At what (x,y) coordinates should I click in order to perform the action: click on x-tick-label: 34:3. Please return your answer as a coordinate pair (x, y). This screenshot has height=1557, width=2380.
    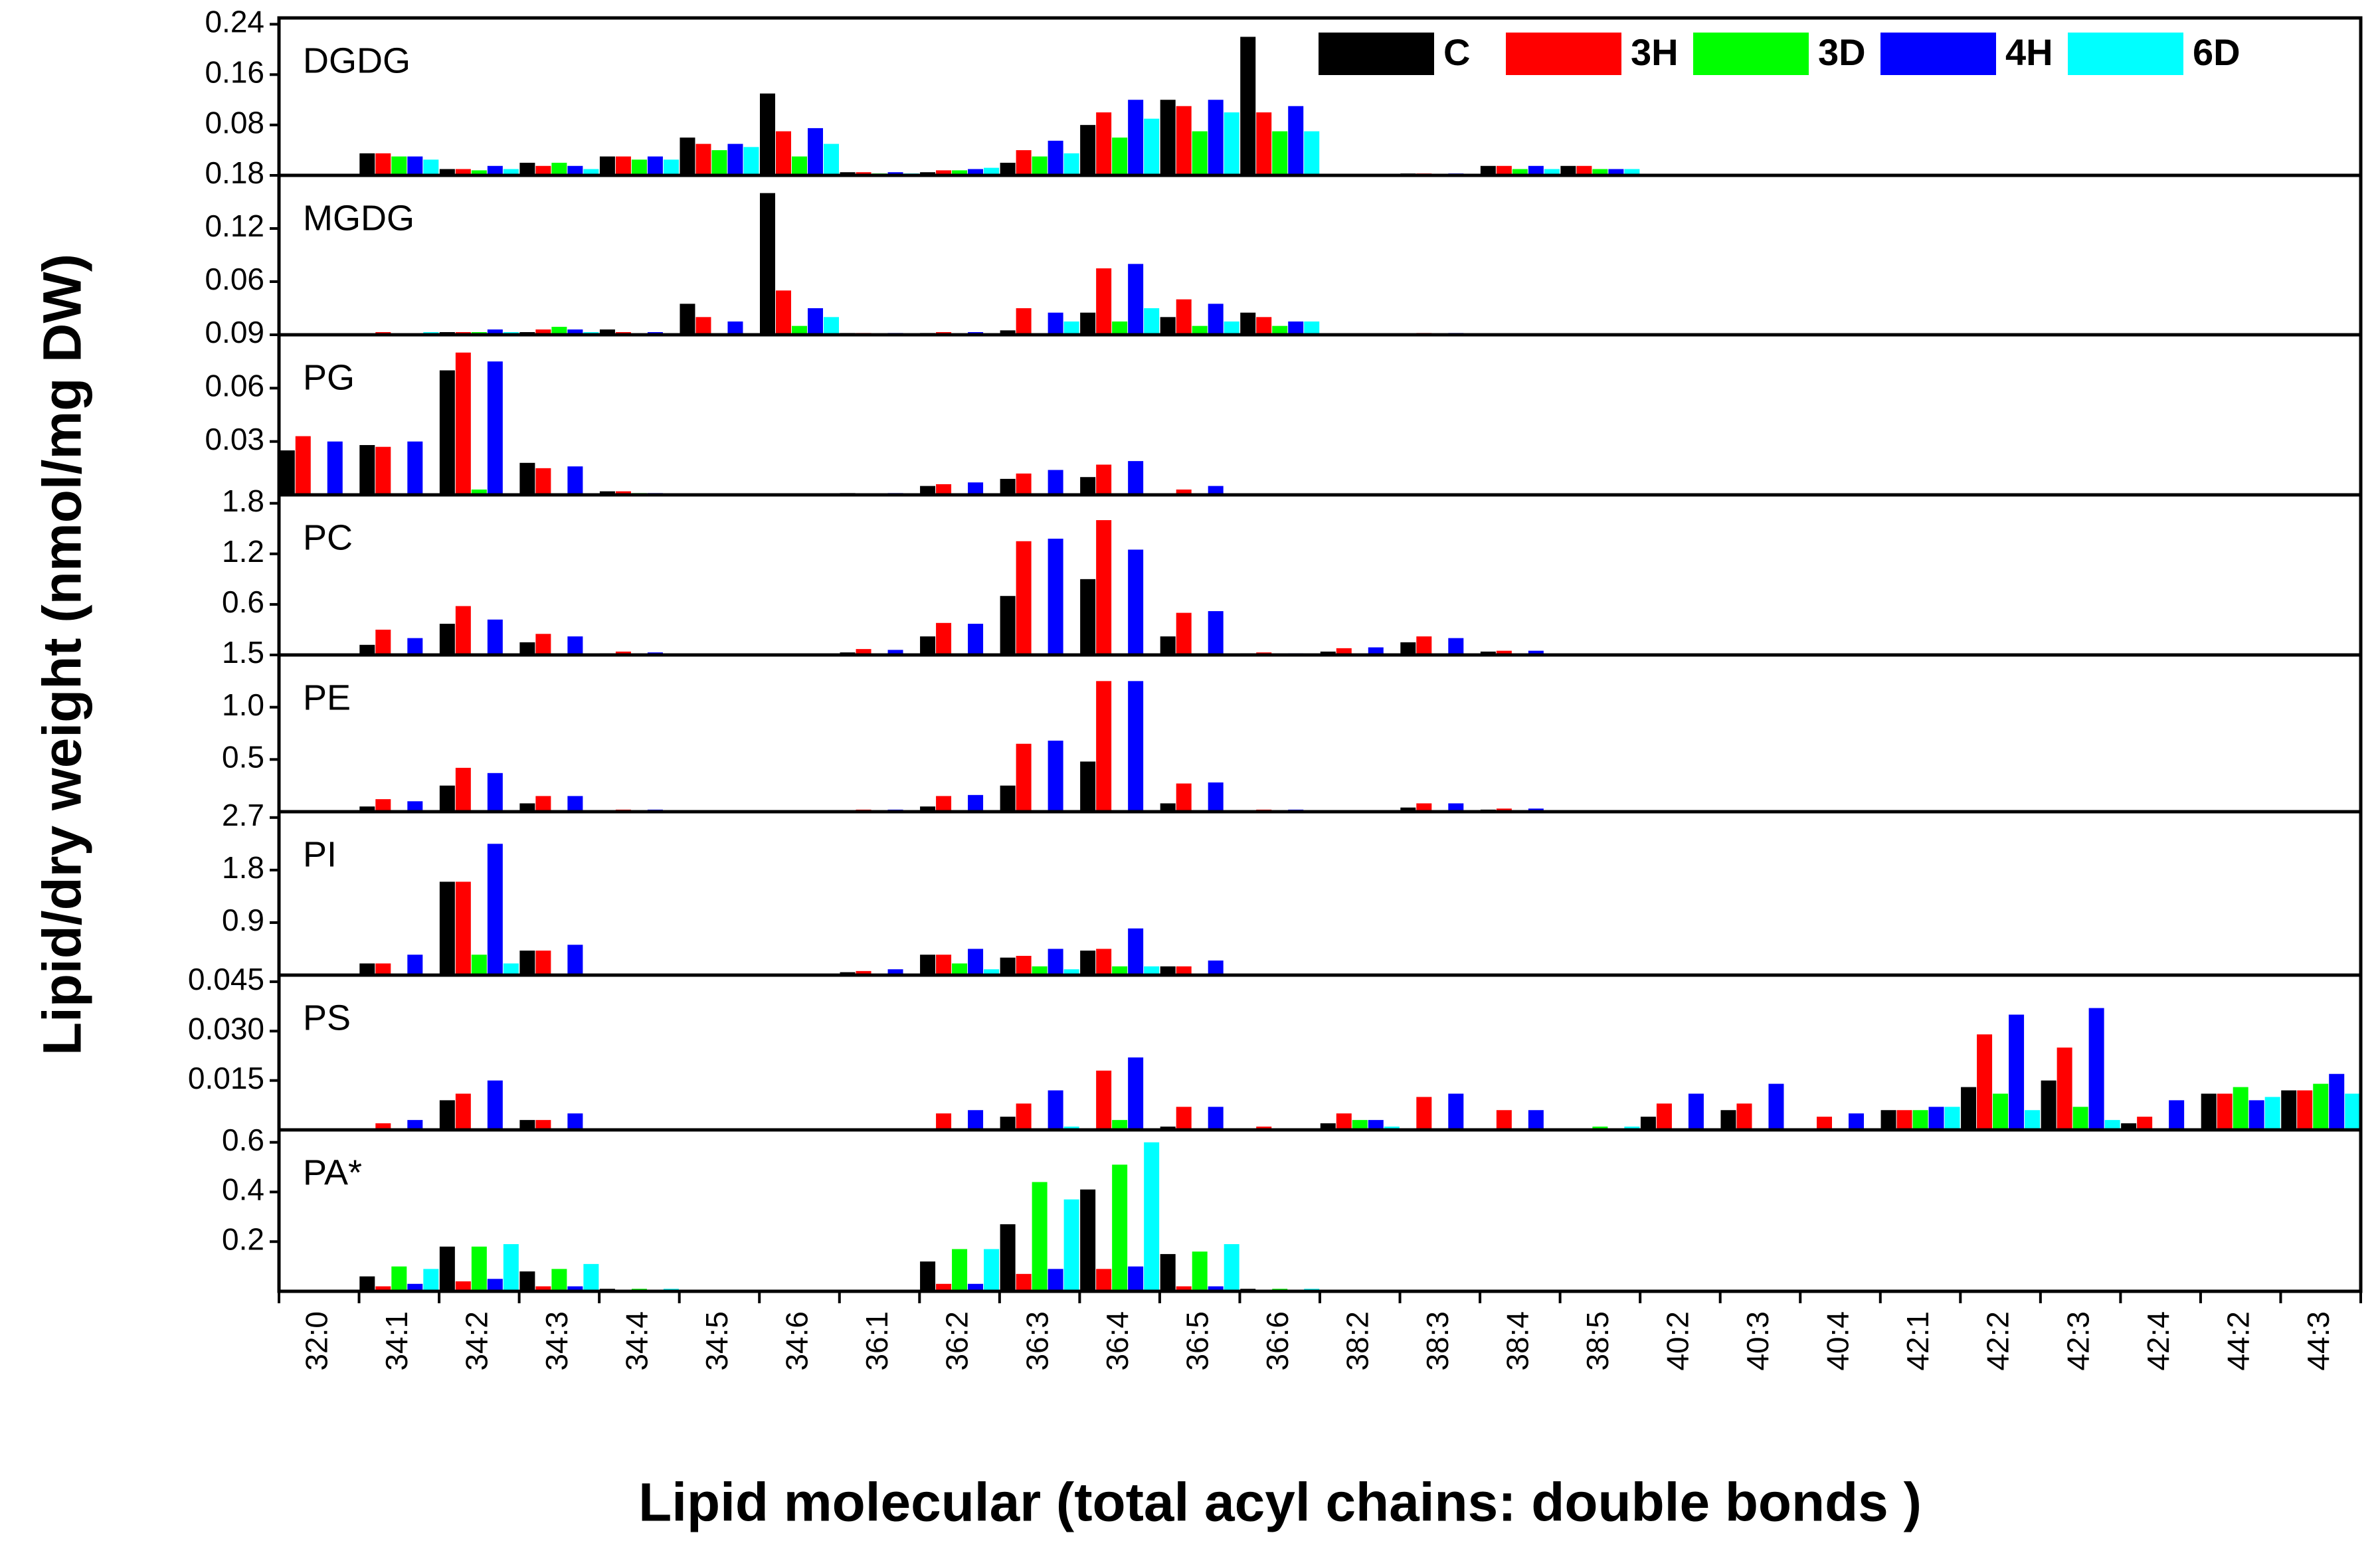
    Looking at the image, I should click on (556, 1341).